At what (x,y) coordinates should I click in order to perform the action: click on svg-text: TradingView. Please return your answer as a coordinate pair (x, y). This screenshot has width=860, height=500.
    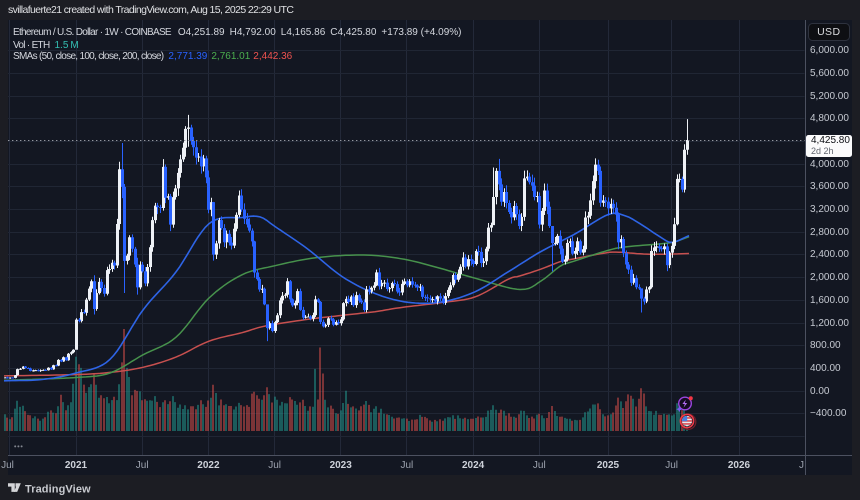
    Looking at the image, I should click on (58, 490).